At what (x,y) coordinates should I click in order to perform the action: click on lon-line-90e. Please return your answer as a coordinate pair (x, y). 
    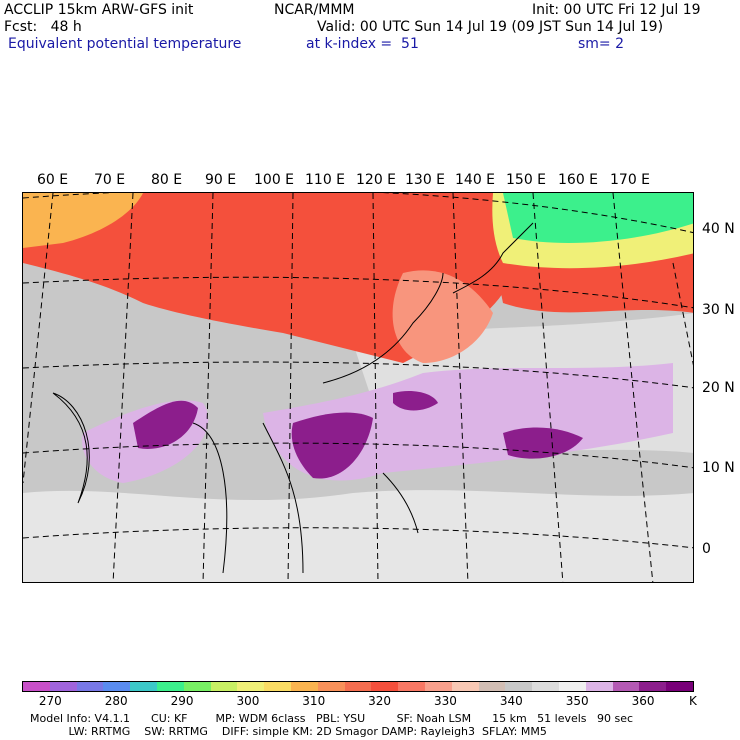
    Looking at the image, I should click on (208, 387).